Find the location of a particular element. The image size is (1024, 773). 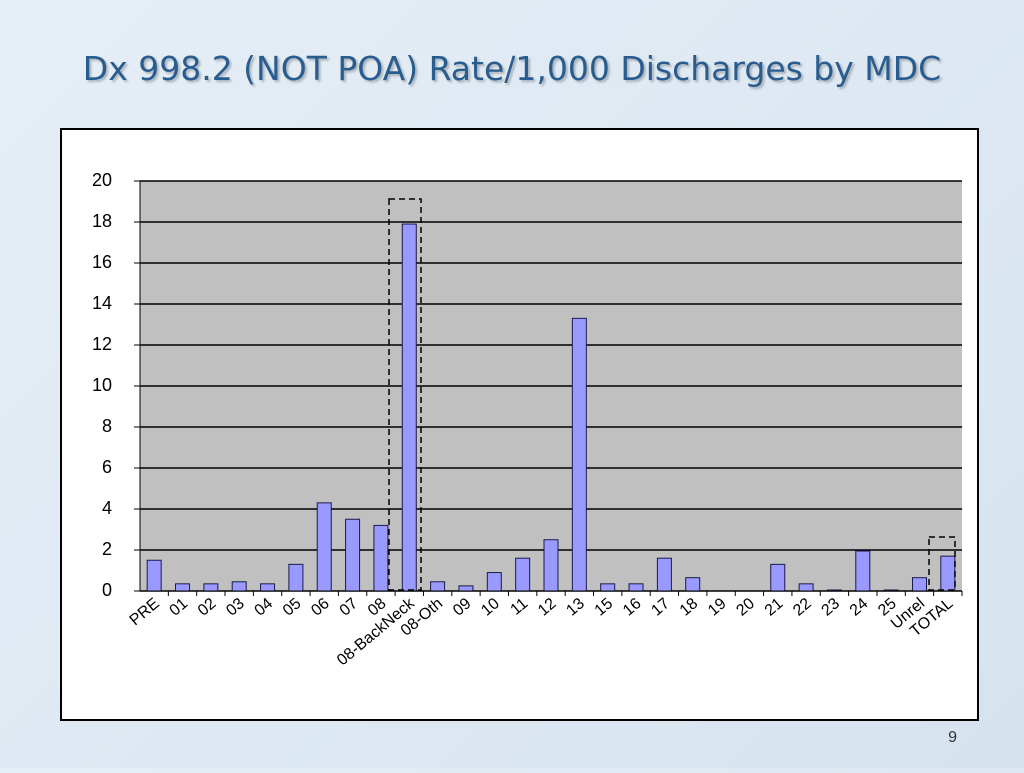

y-tick-label: 6 is located at coordinates (107, 467).